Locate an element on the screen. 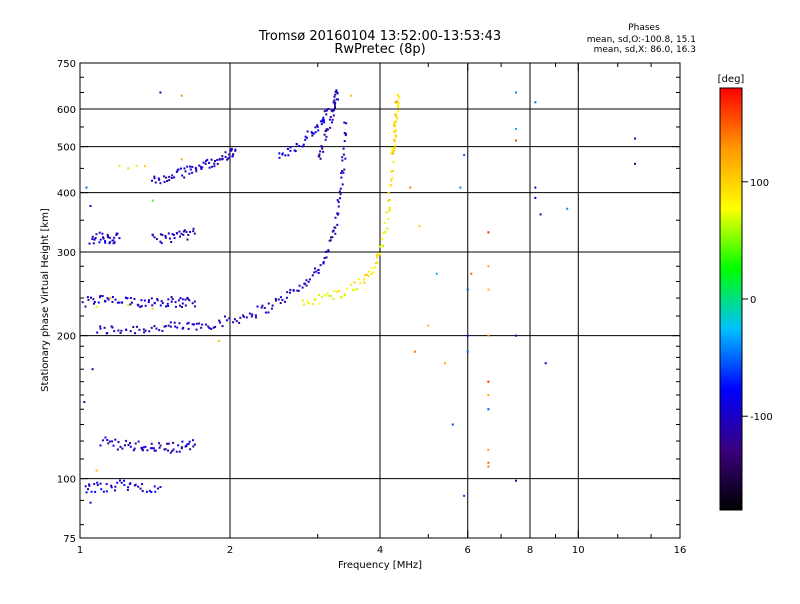  colorbar-unit-label: [deg] is located at coordinates (731, 79).